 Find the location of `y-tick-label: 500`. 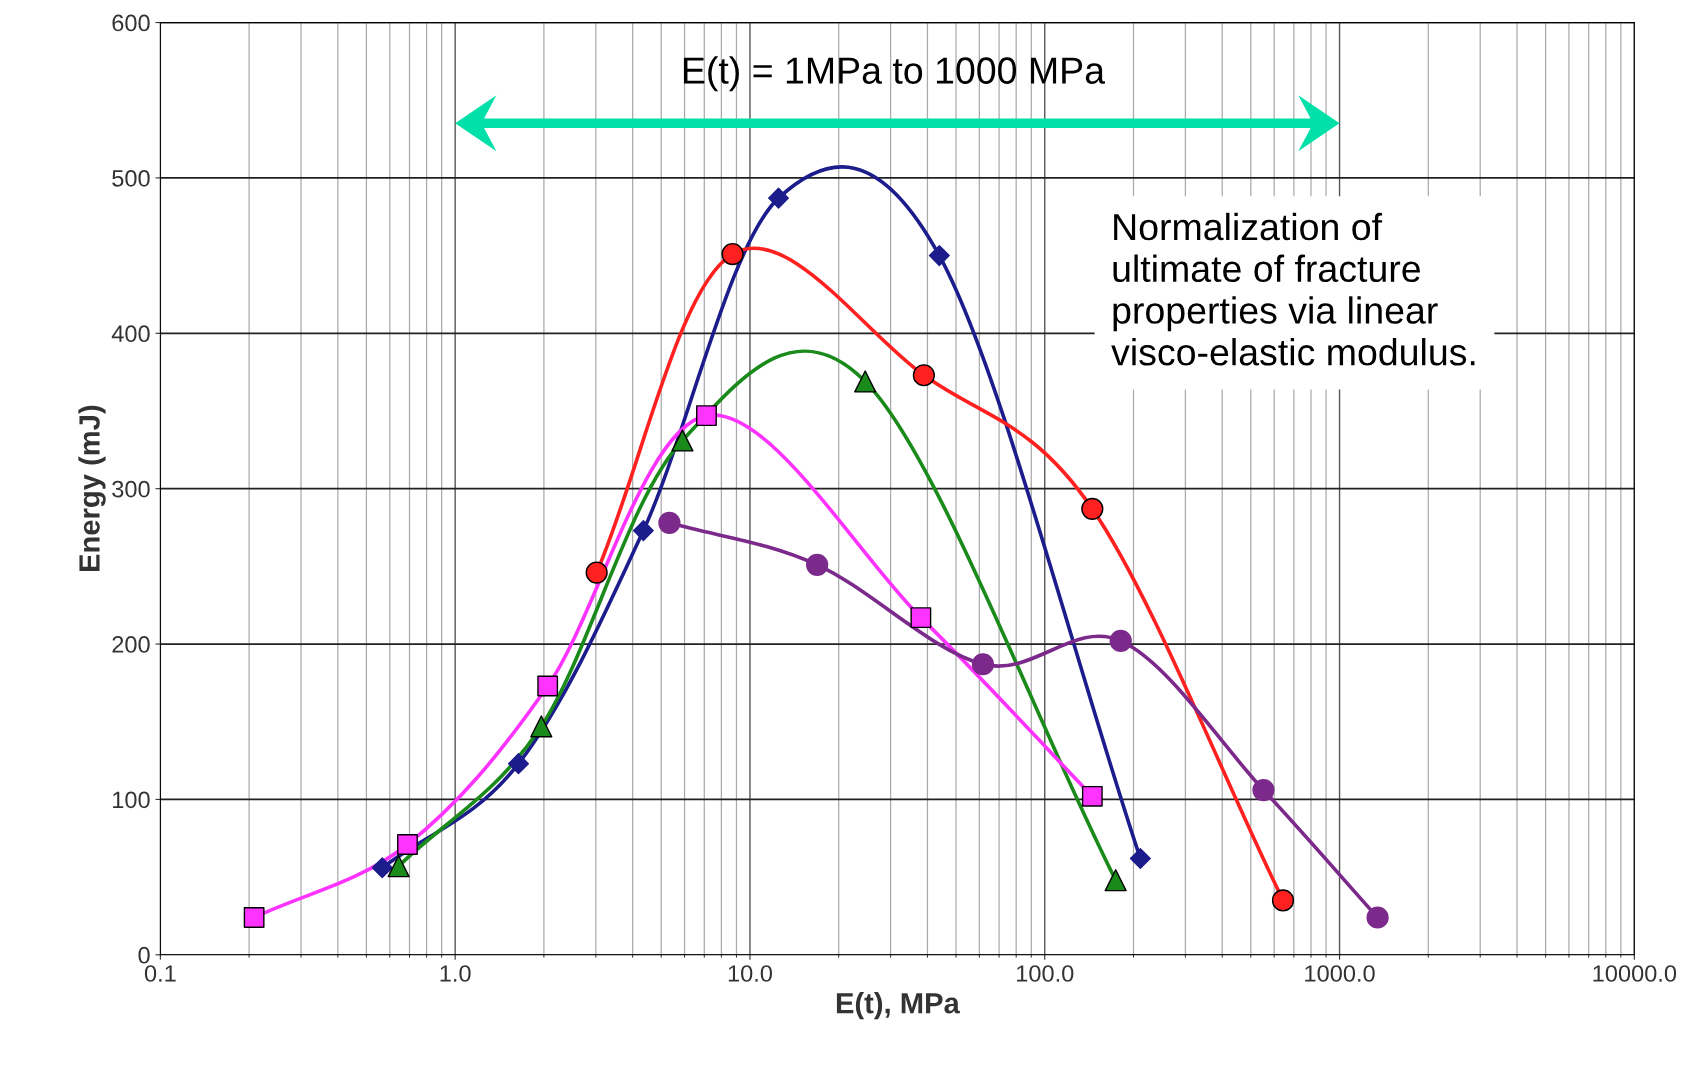

y-tick-label: 500 is located at coordinates (131, 178).